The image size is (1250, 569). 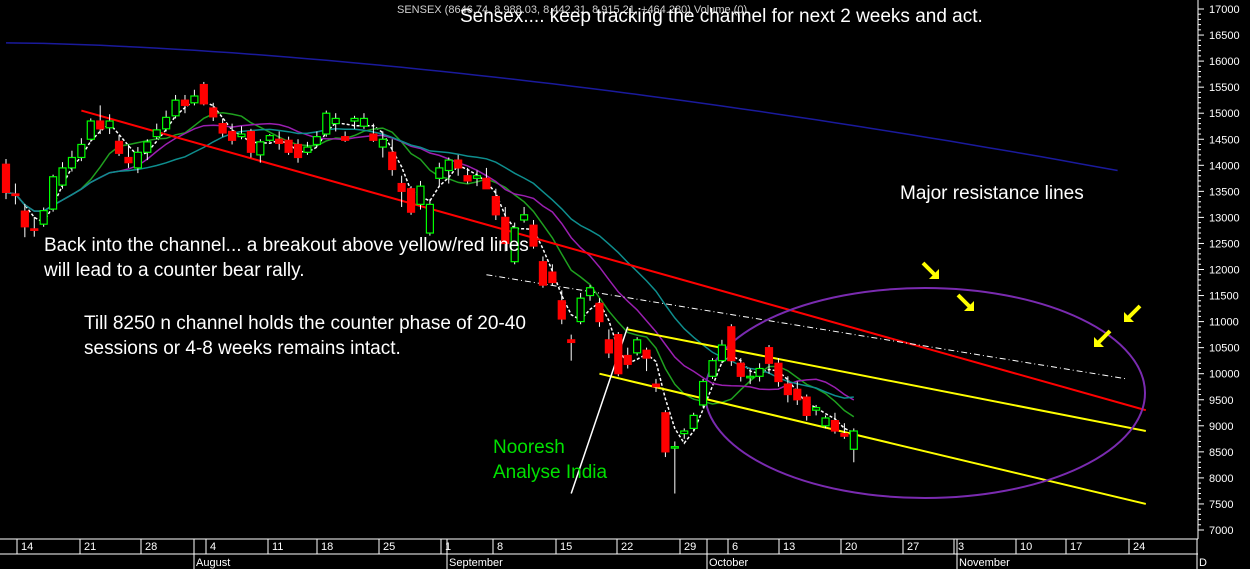 I want to click on month-label: October, so click(x=728, y=563).